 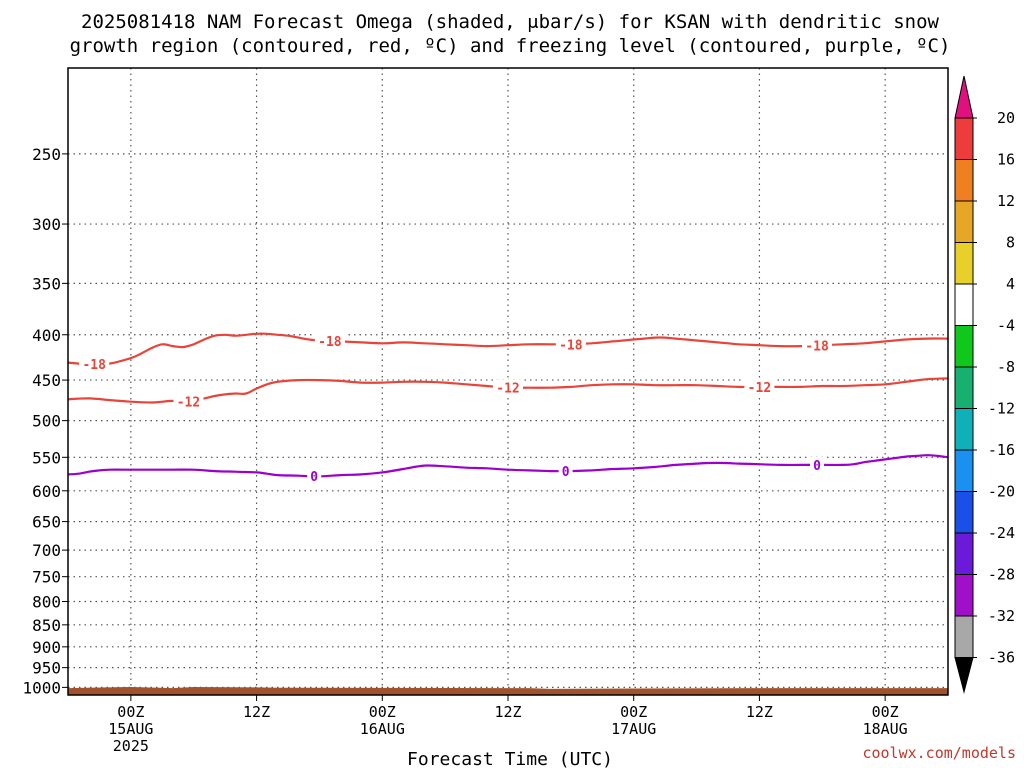 What do you see at coordinates (46, 457) in the screenshot?
I see `y-tick-label: 550` at bounding box center [46, 457].